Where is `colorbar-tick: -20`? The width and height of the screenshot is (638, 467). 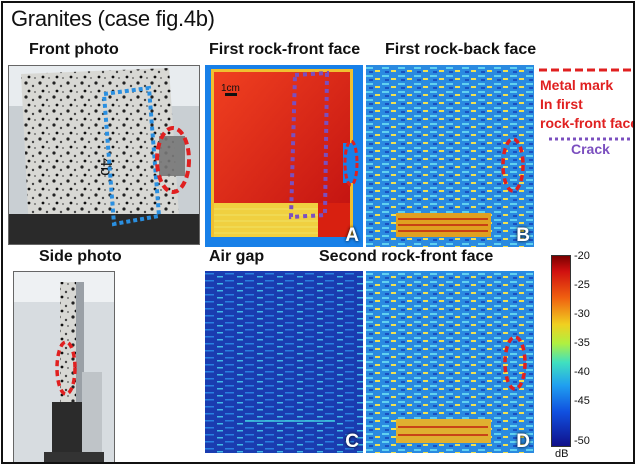 colorbar-tick: -20 is located at coordinates (582, 256).